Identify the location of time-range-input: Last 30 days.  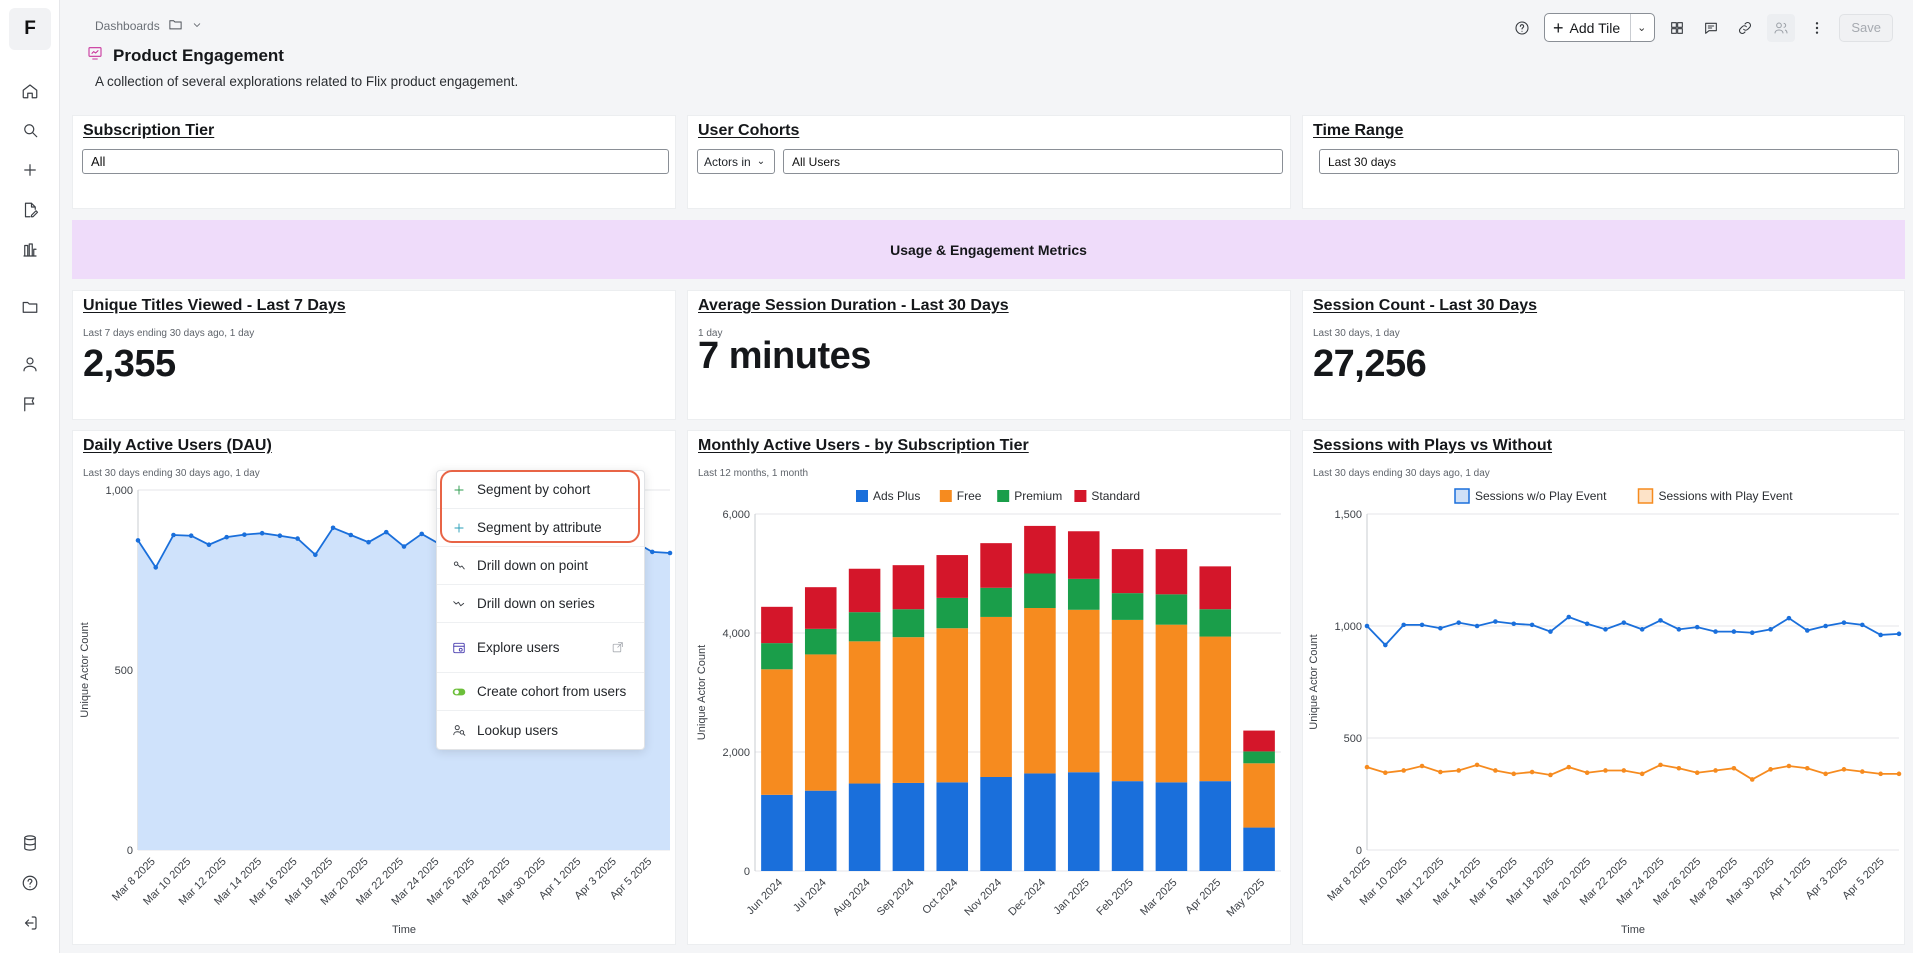
(1609, 161).